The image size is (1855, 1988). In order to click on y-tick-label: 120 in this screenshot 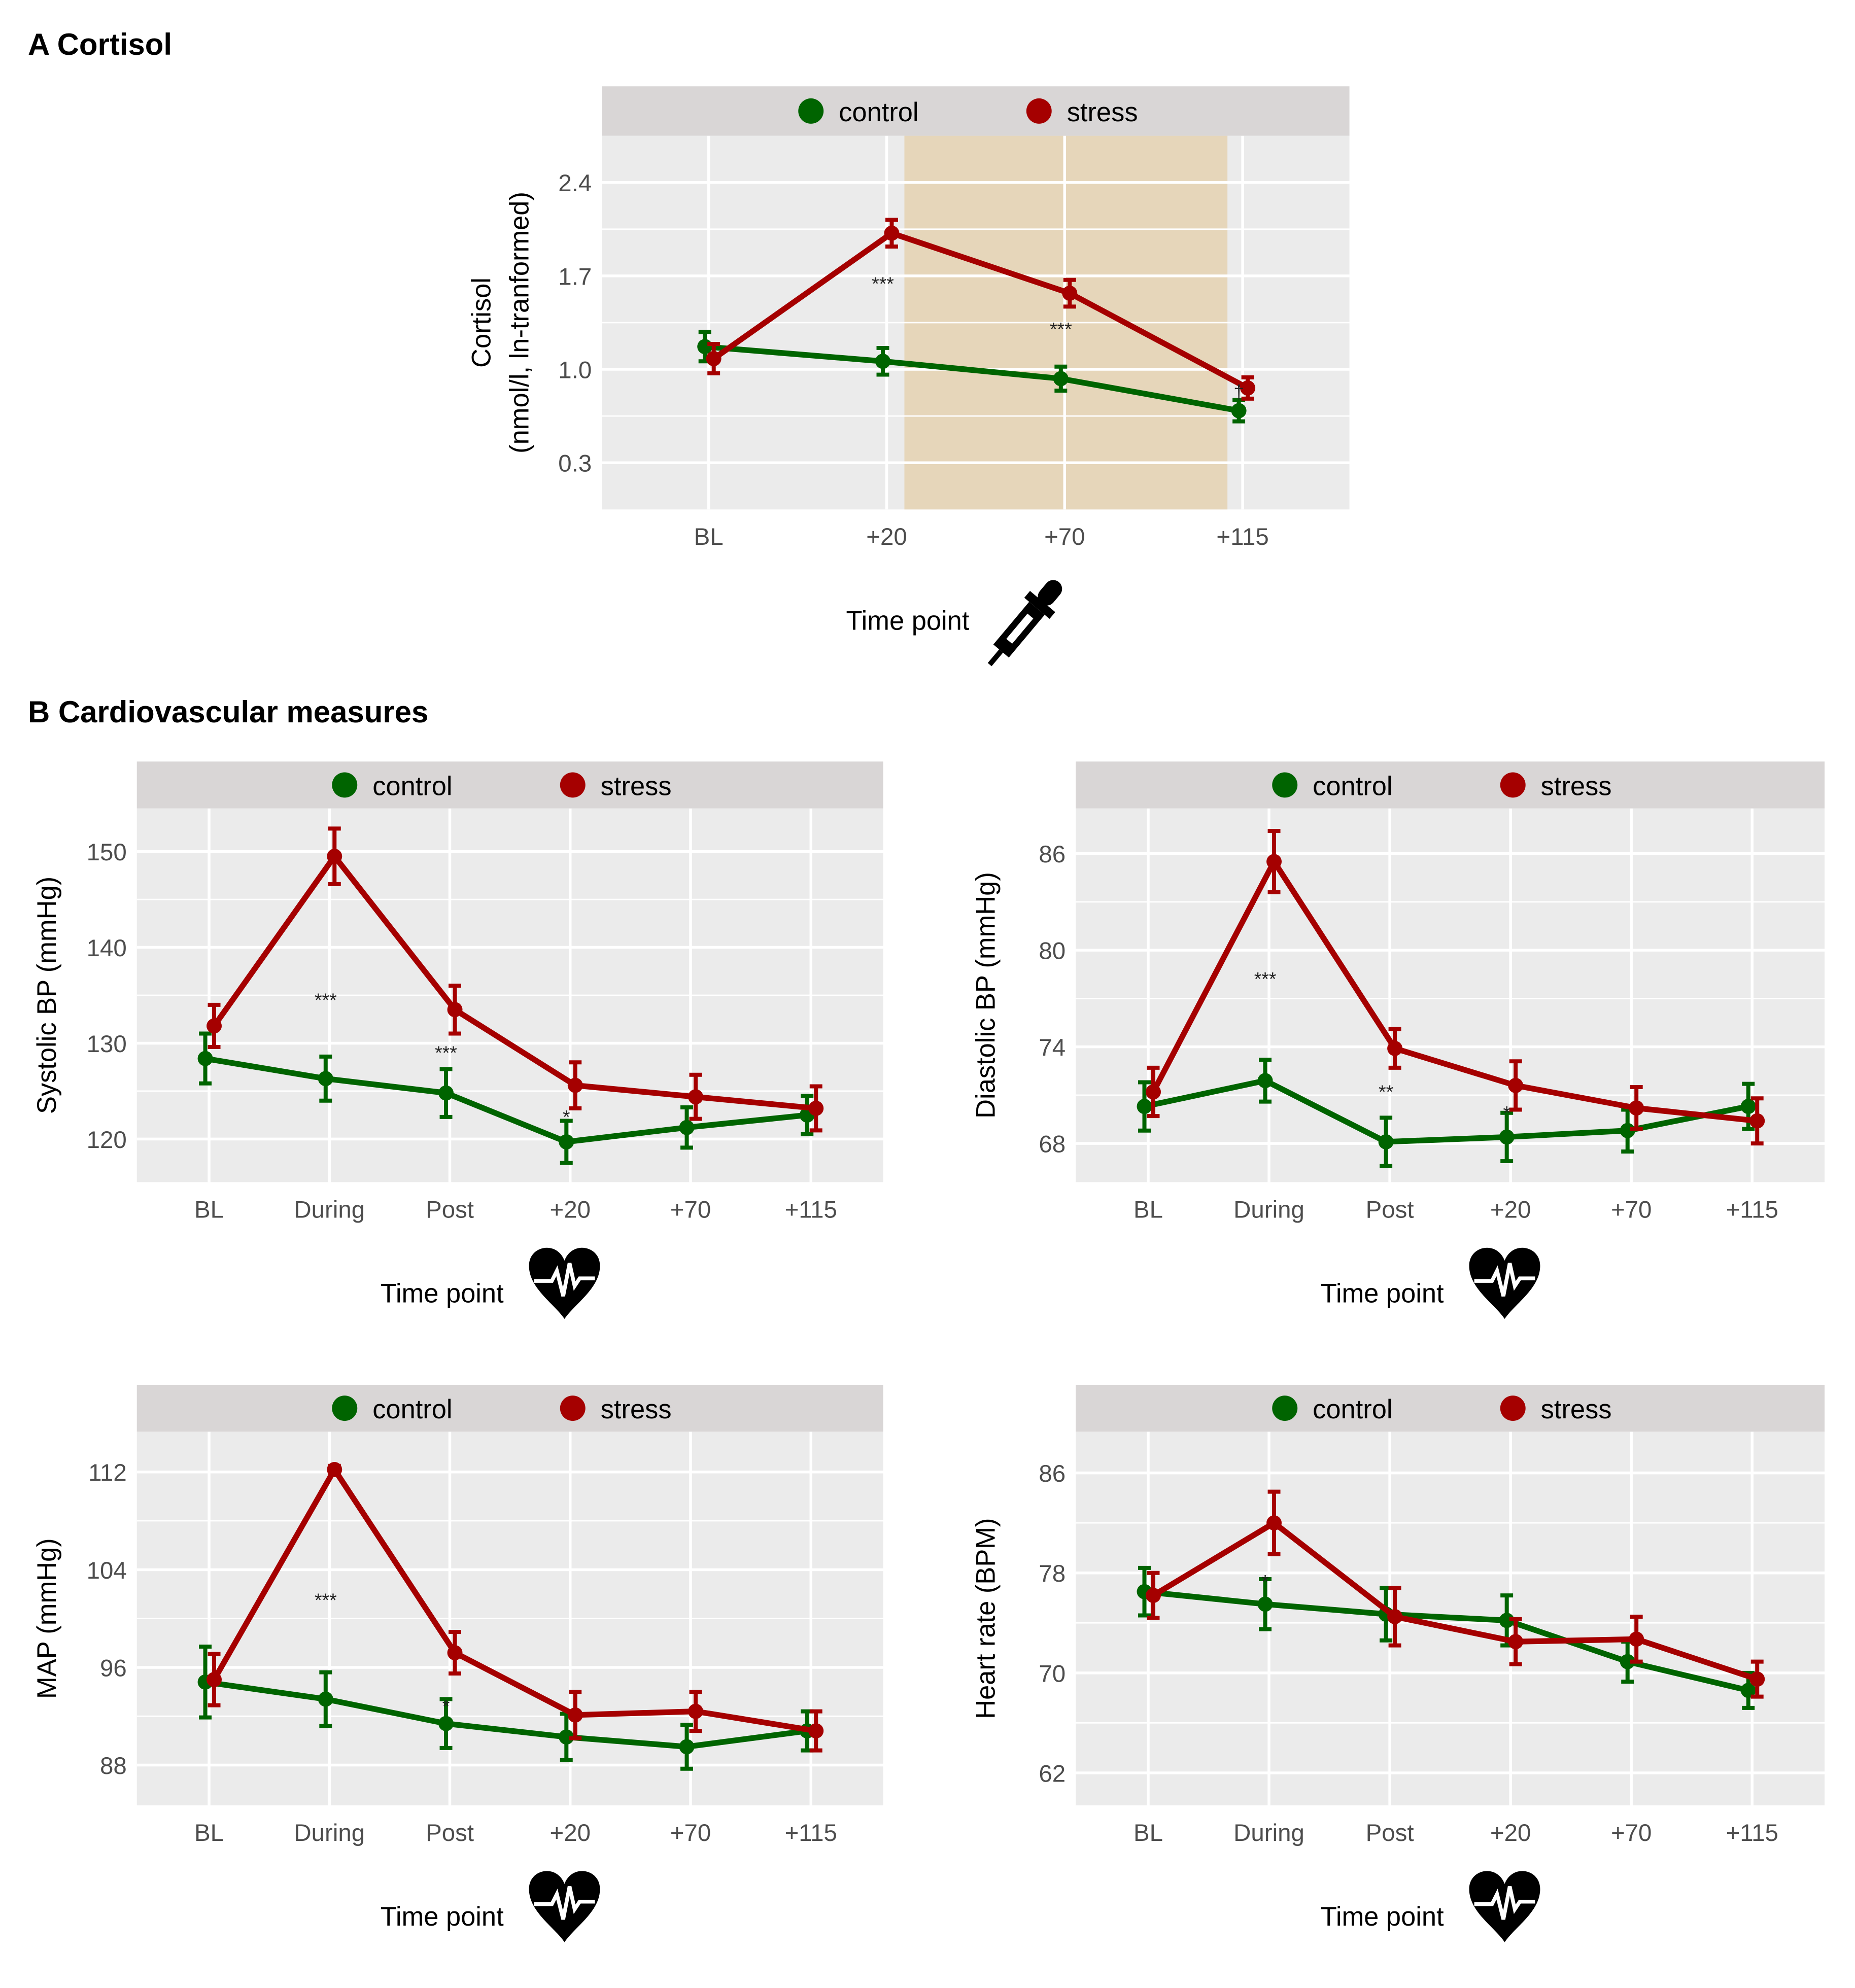, I will do `click(107, 1140)`.